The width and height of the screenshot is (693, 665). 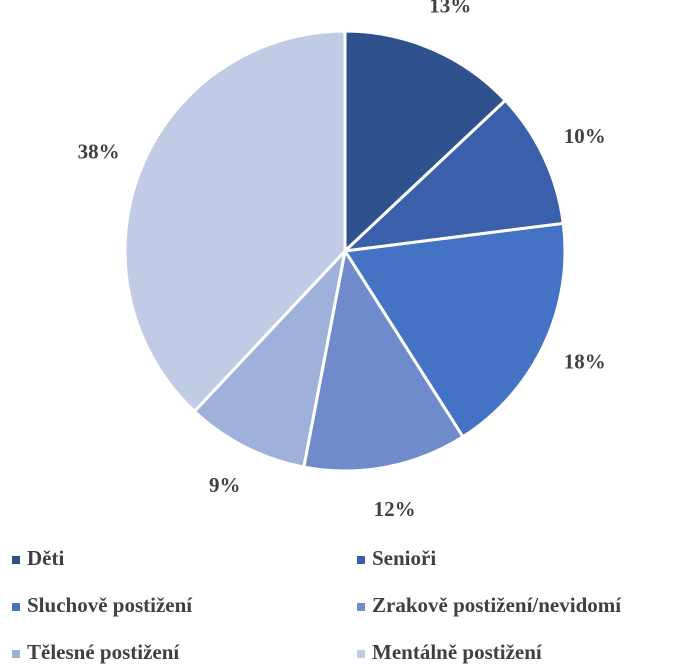 What do you see at coordinates (497, 605) in the screenshot?
I see `legend-label: Zrakově postižení/nevidomí` at bounding box center [497, 605].